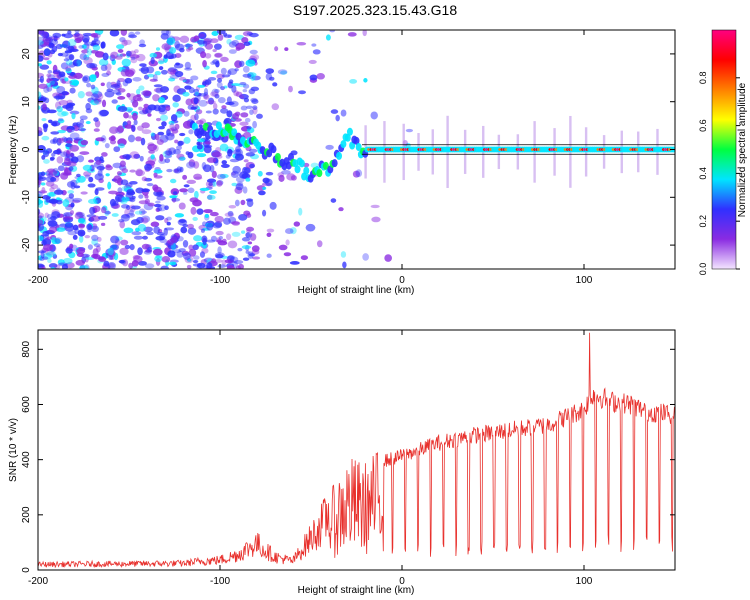  I want to click on snr-y-label: SNR (10 * v/v), so click(13, 450).